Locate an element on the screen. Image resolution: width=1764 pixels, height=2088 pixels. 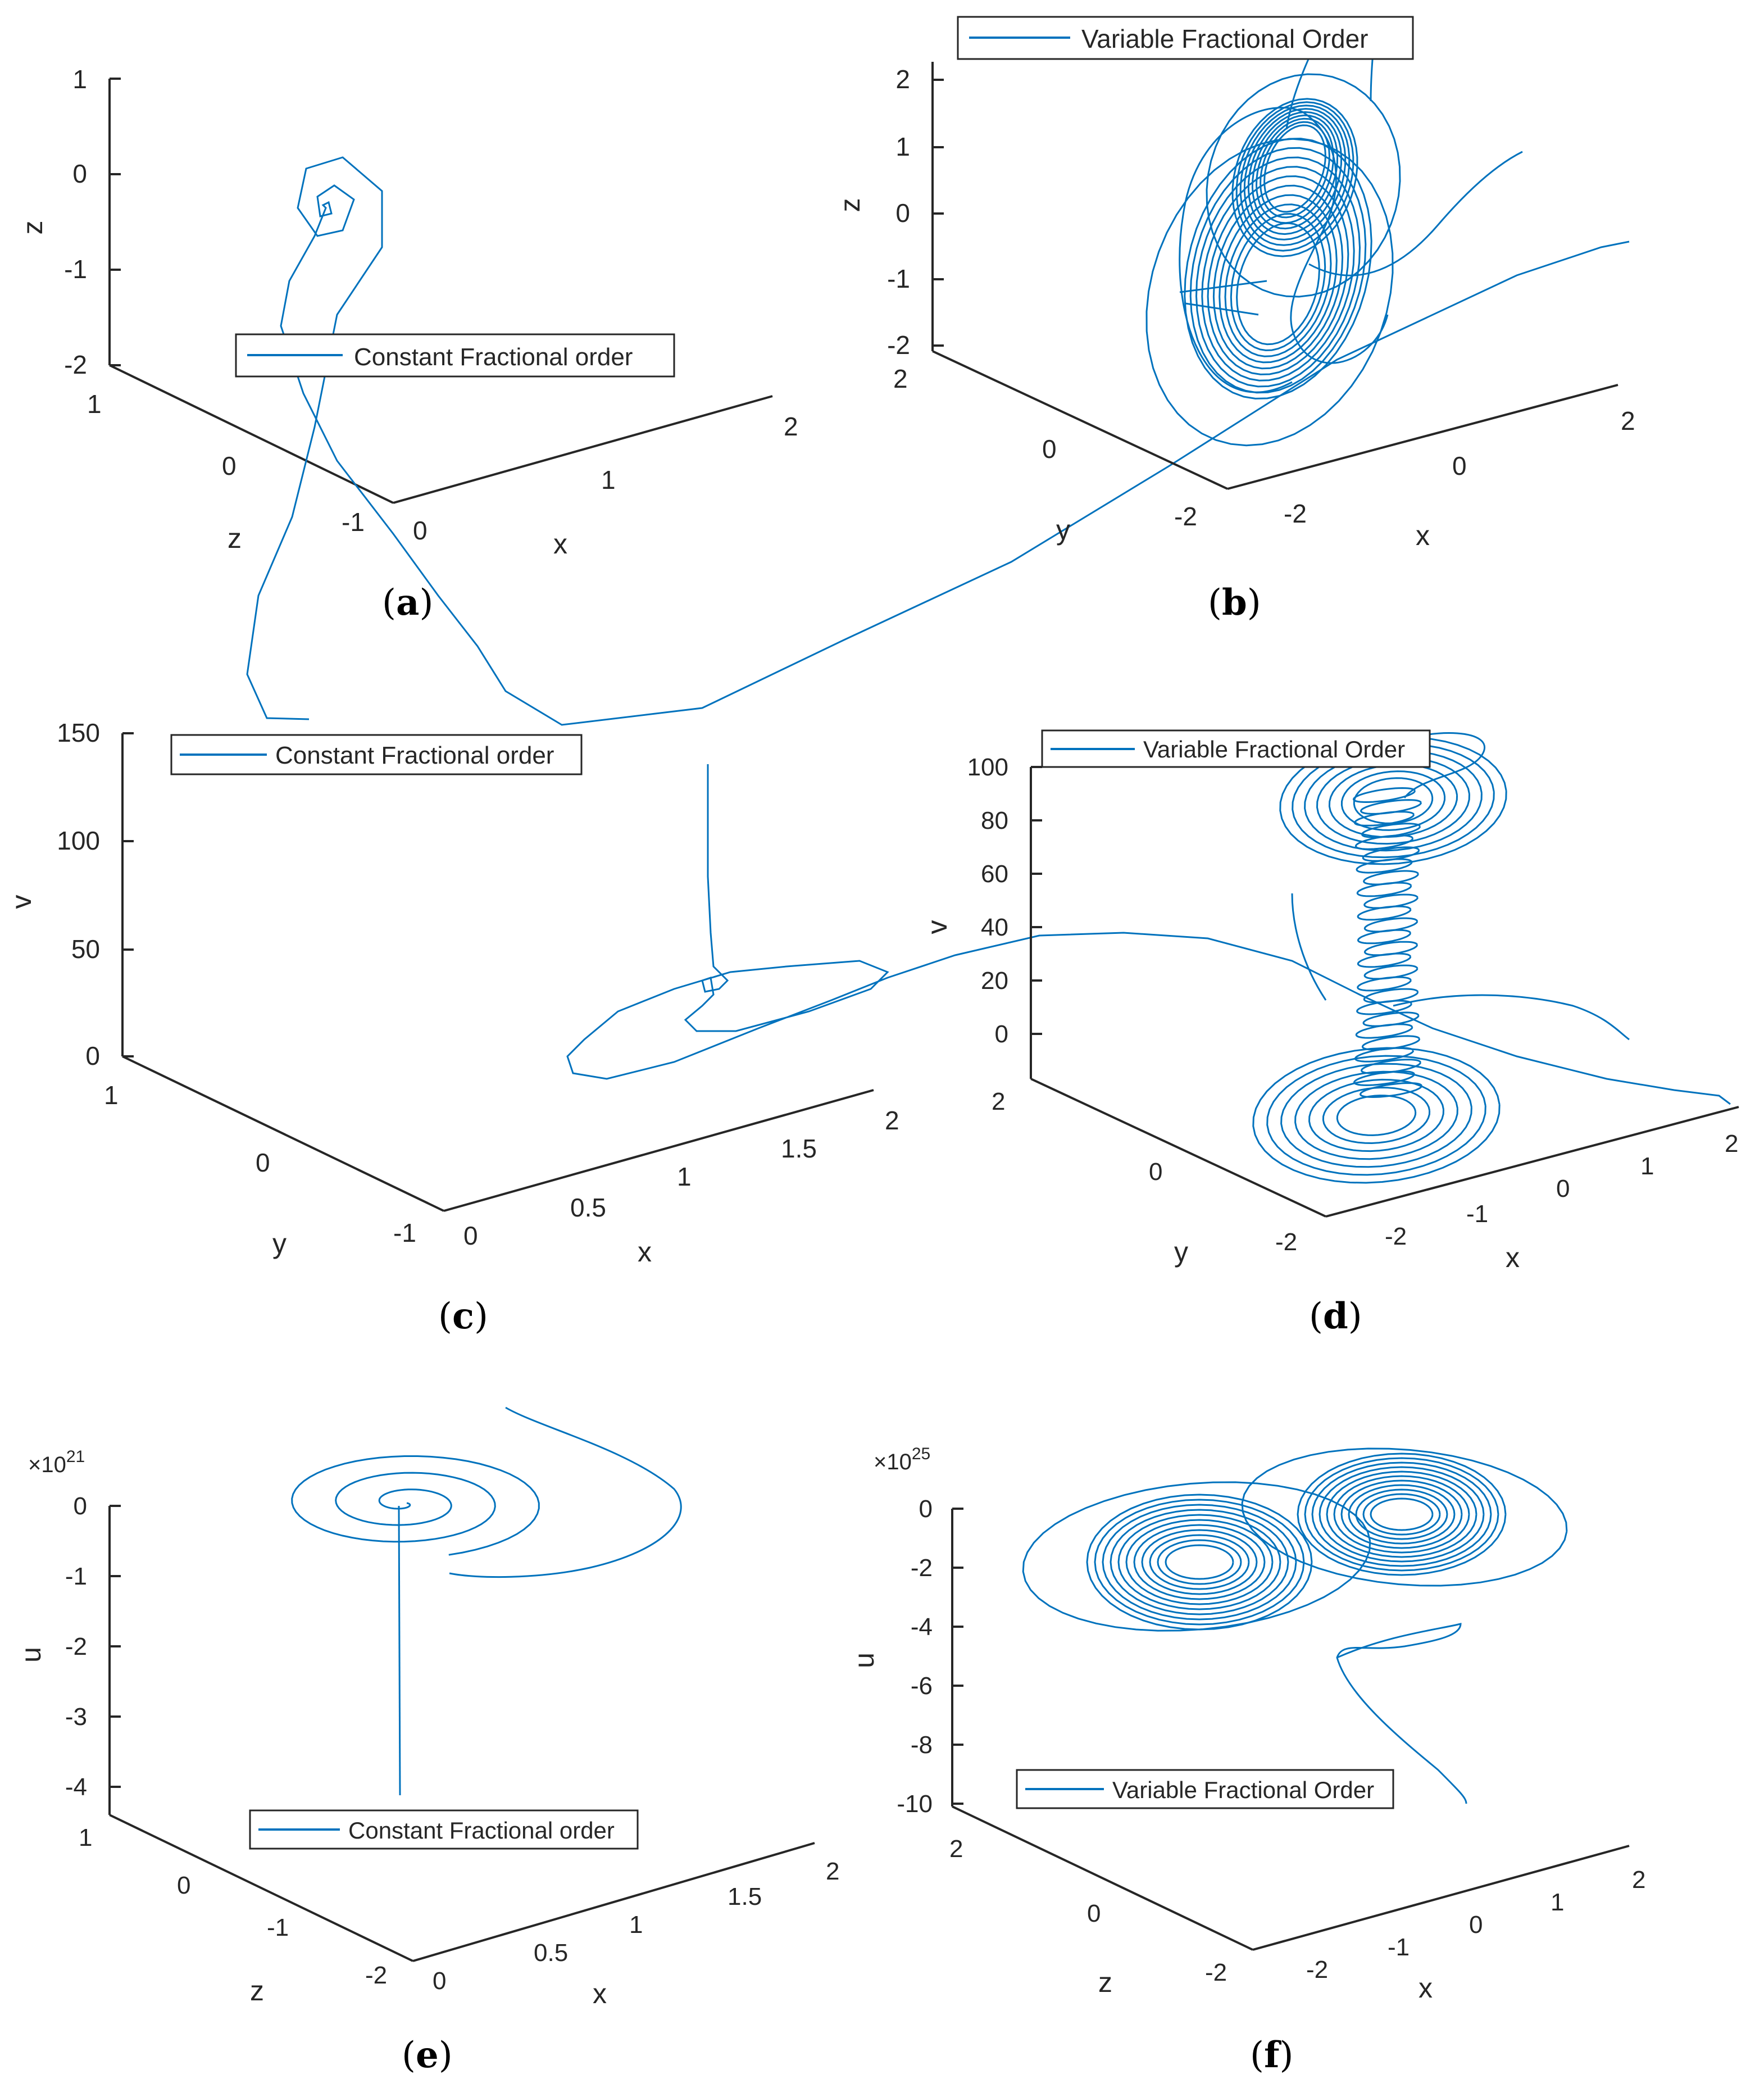
panel-e-vtick: -4 is located at coordinates (76, 1787).